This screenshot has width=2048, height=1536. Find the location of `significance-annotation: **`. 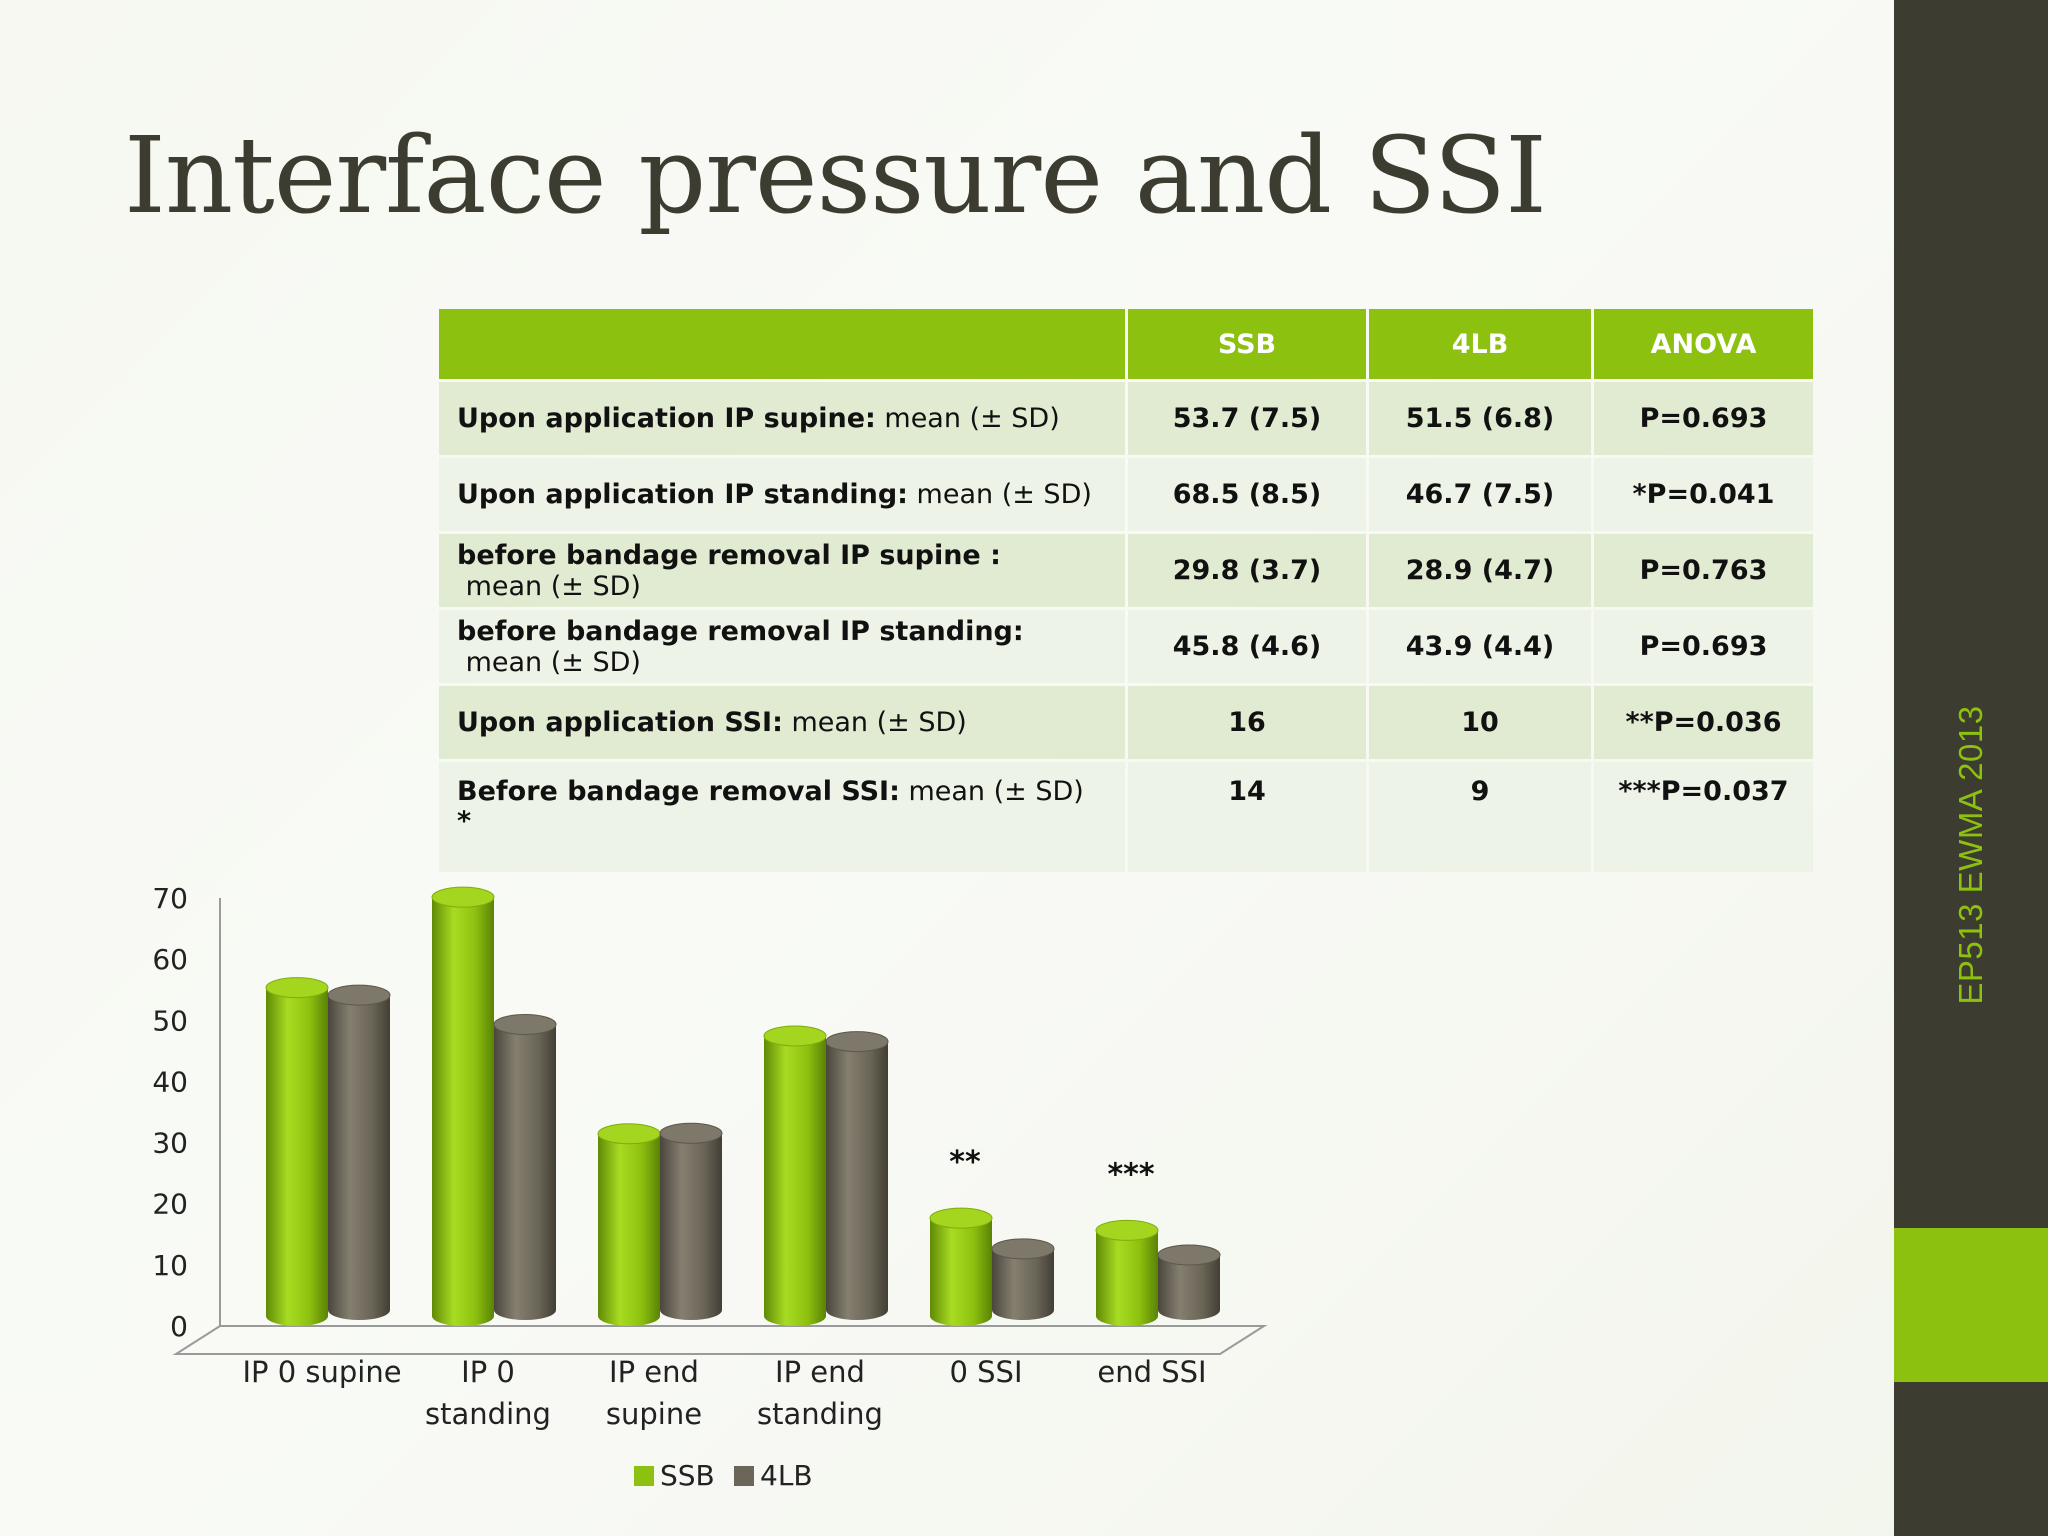

significance-annotation: ** is located at coordinates (965, 1162).